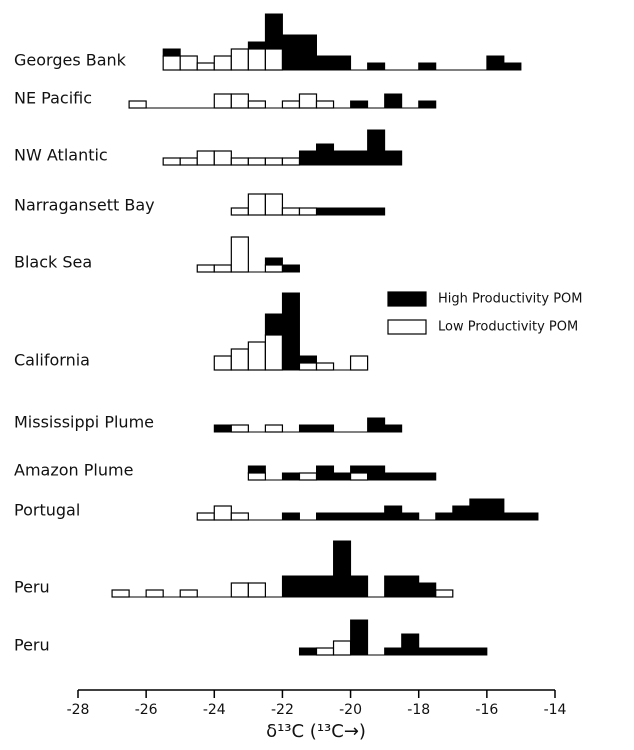 The height and width of the screenshot is (750, 634). What do you see at coordinates (70, 60) in the screenshot?
I see `panel-label: Georges Bank` at bounding box center [70, 60].